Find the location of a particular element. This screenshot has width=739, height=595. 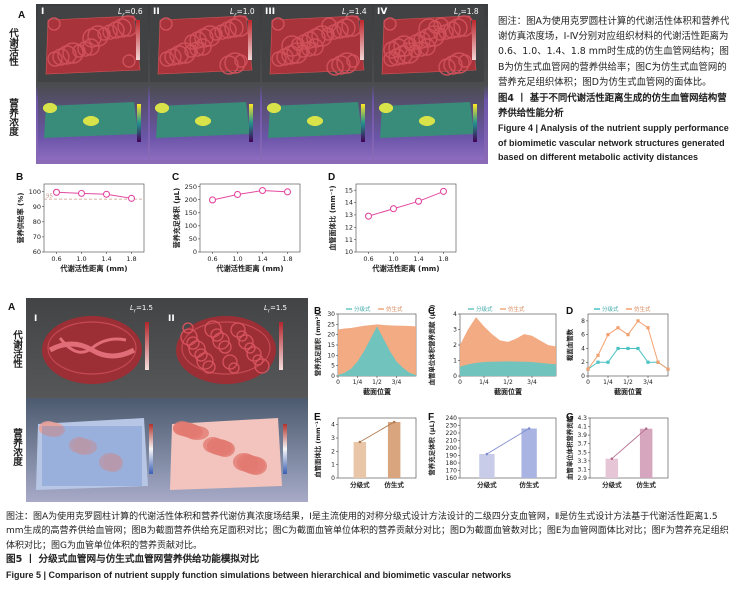

fig5-chart-c: 0 1 2 3 4 0 1/4 1/2 3/4 截面位置 血管单位体积营养贡献 (μL) 分级式 仿生式 is located at coordinates (492, 350).